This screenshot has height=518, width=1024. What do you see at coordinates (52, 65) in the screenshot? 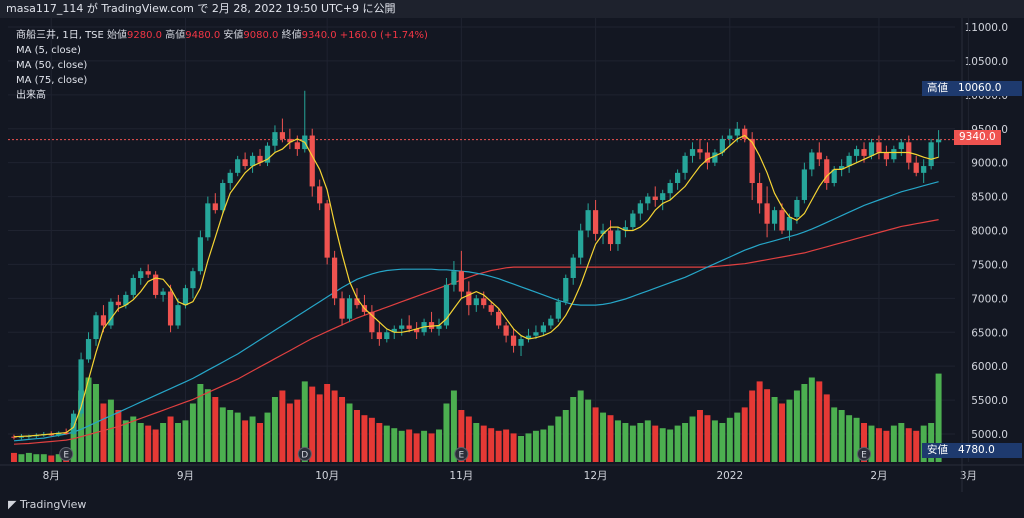
I see `ma50-legend: MA (50, close)` at bounding box center [52, 65].